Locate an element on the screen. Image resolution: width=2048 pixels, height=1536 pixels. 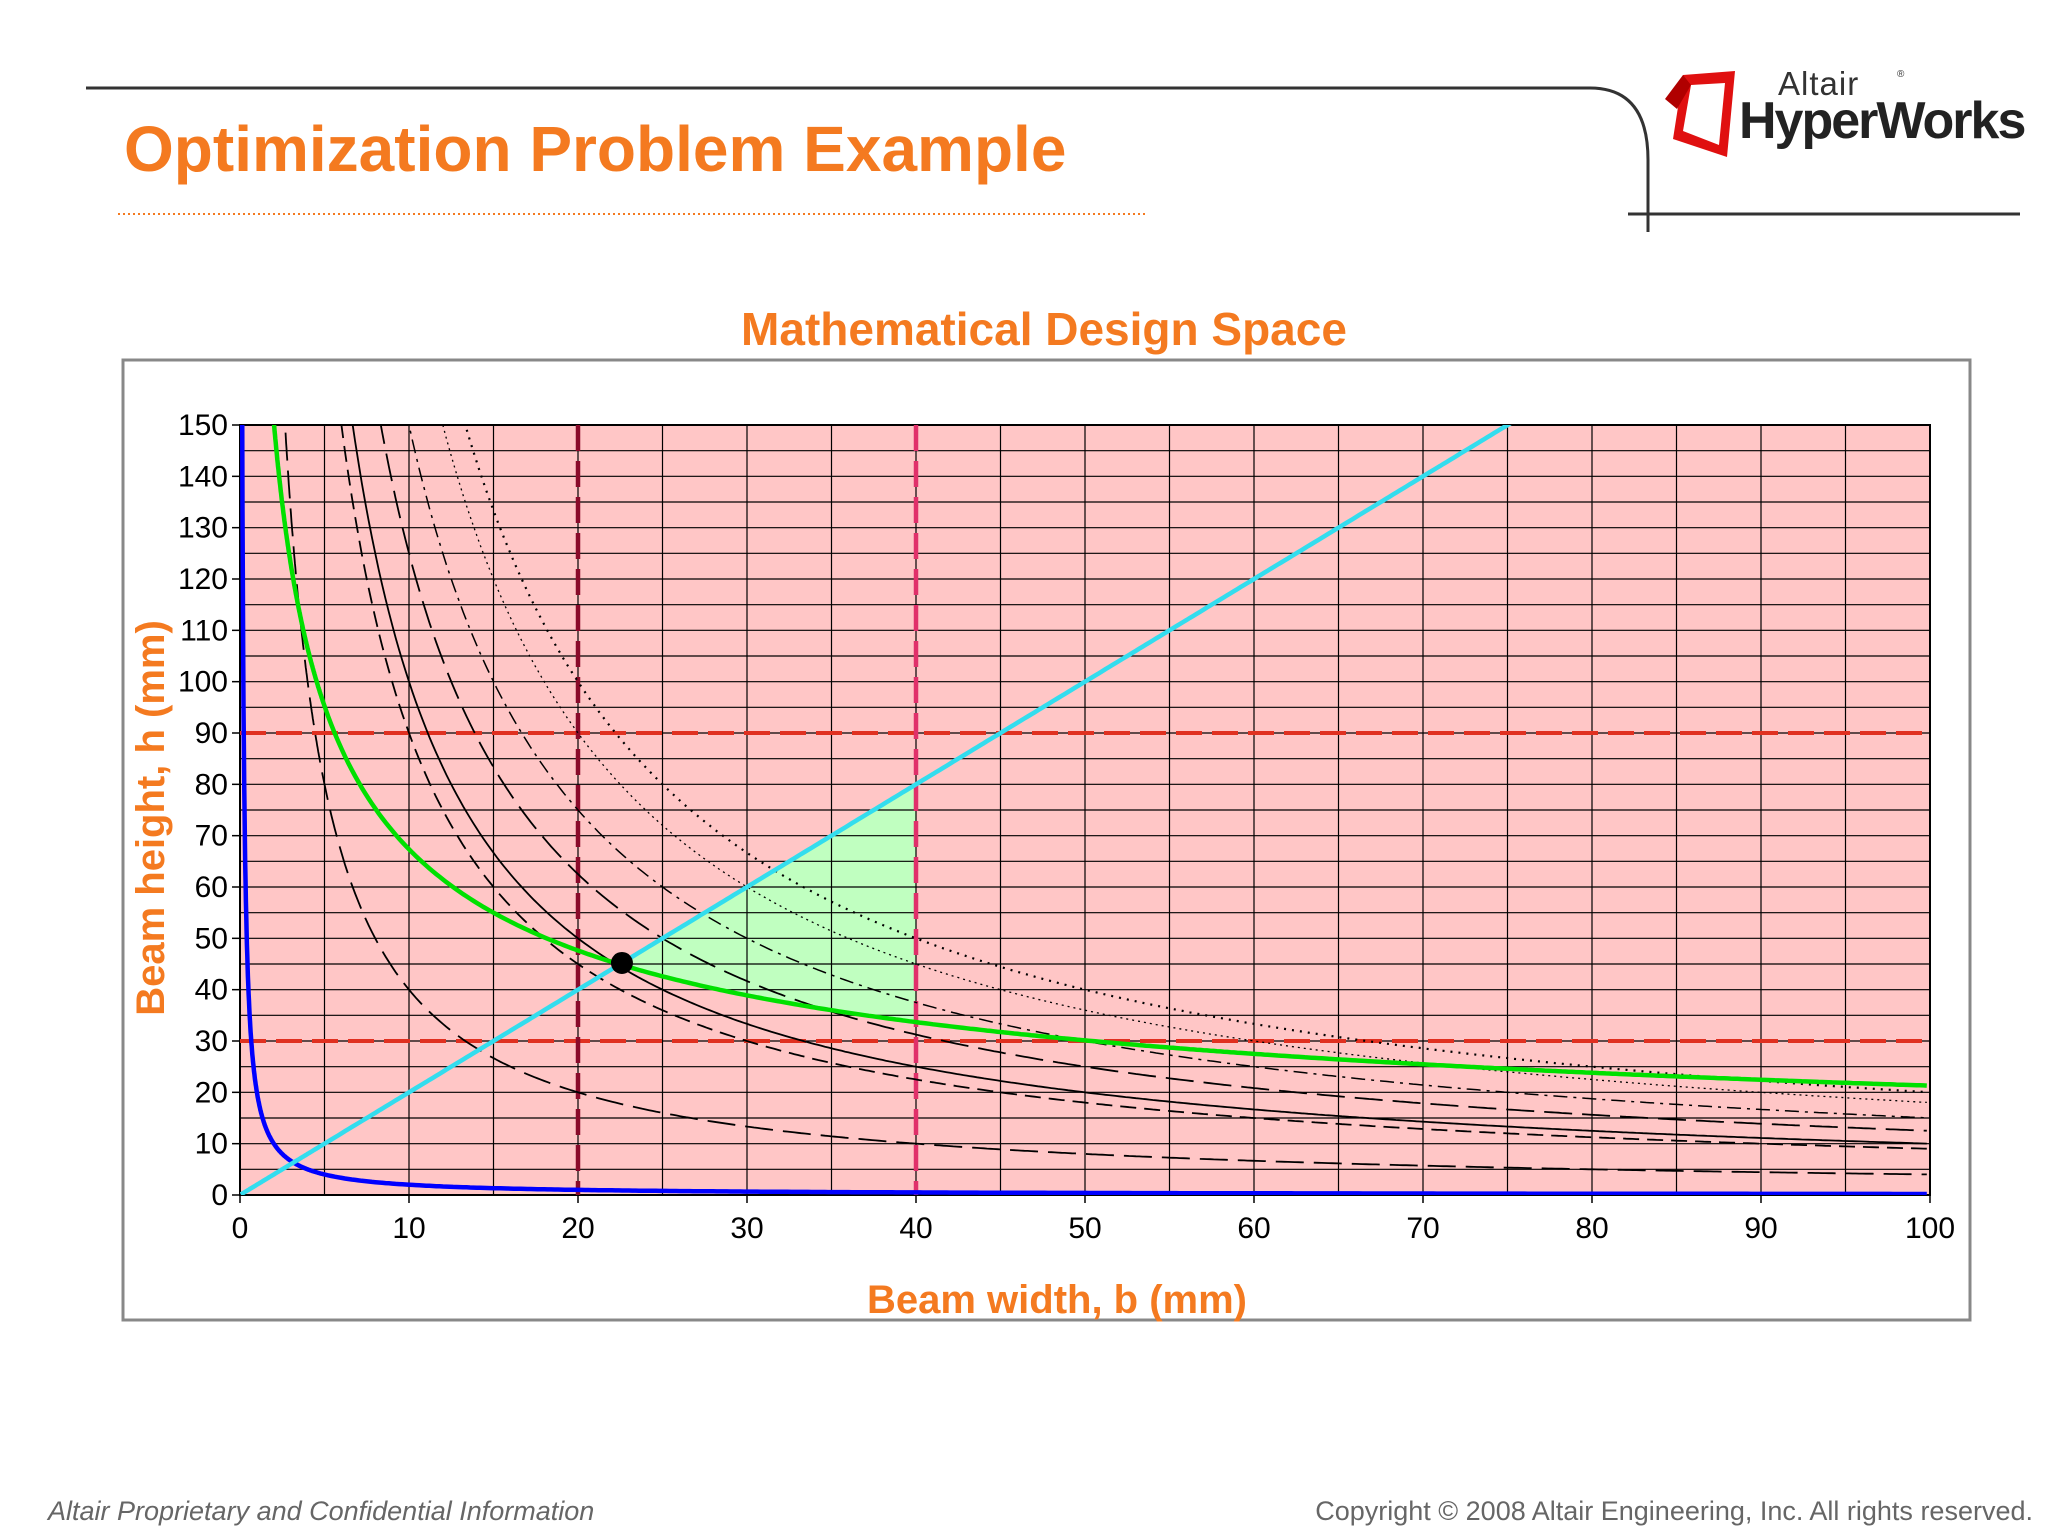
y-tick-label: 0 is located at coordinates (219, 1195).